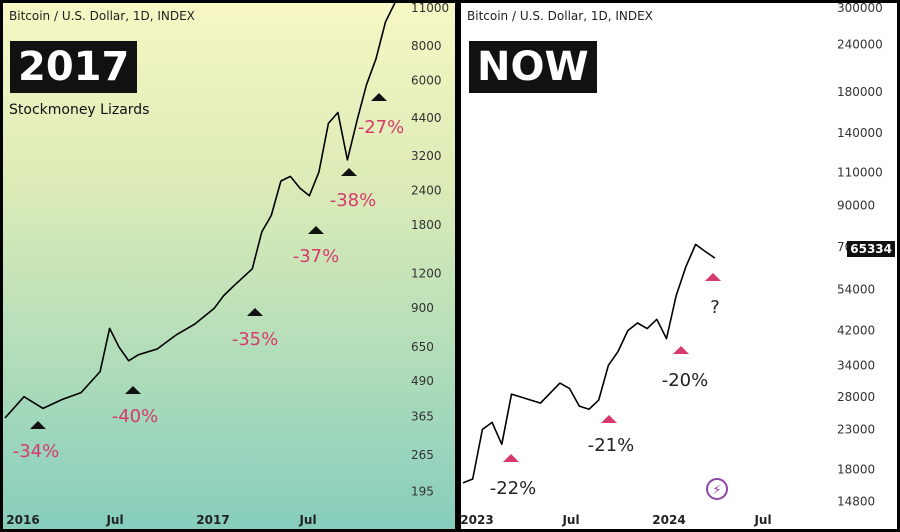 The height and width of the screenshot is (532, 900). I want to click on y-tick-label: 265, so click(422, 455).